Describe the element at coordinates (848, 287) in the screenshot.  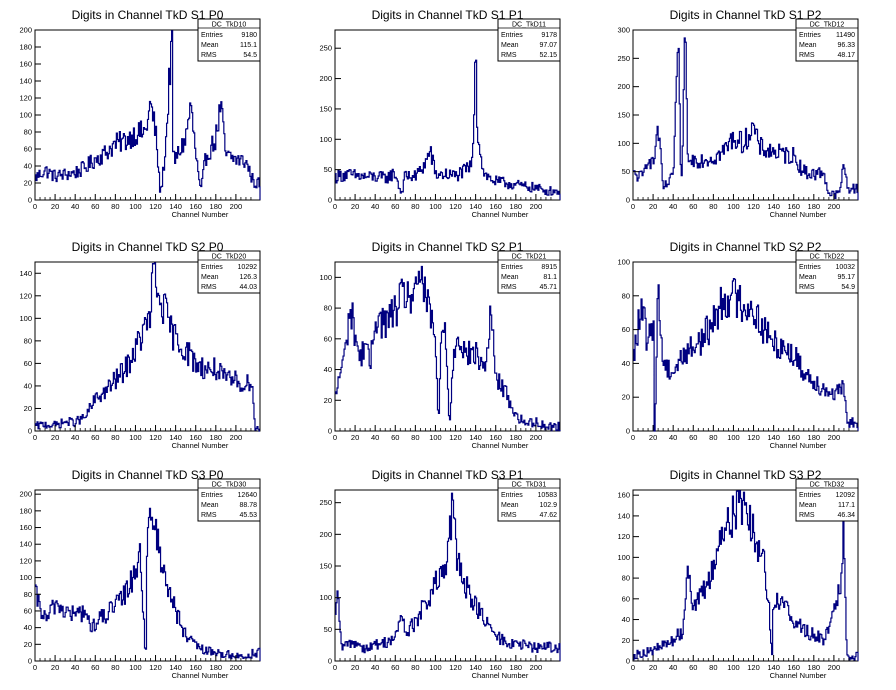
I see `stats-rms-value: 54.9` at that location.